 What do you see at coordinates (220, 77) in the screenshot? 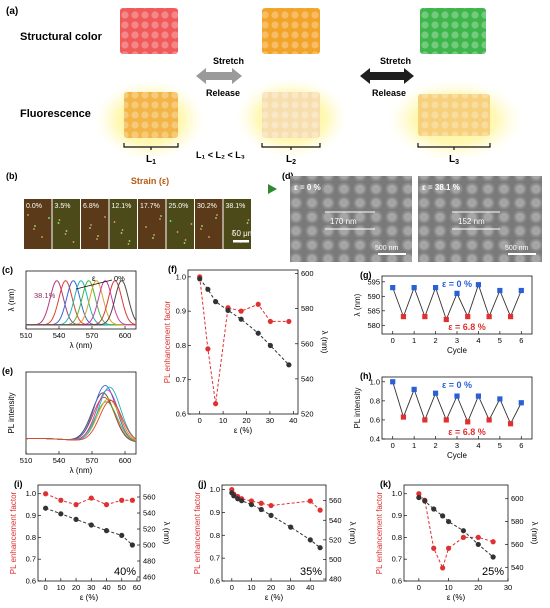
I see `stretch-release-arrow-1: Stretch Release` at bounding box center [220, 77].